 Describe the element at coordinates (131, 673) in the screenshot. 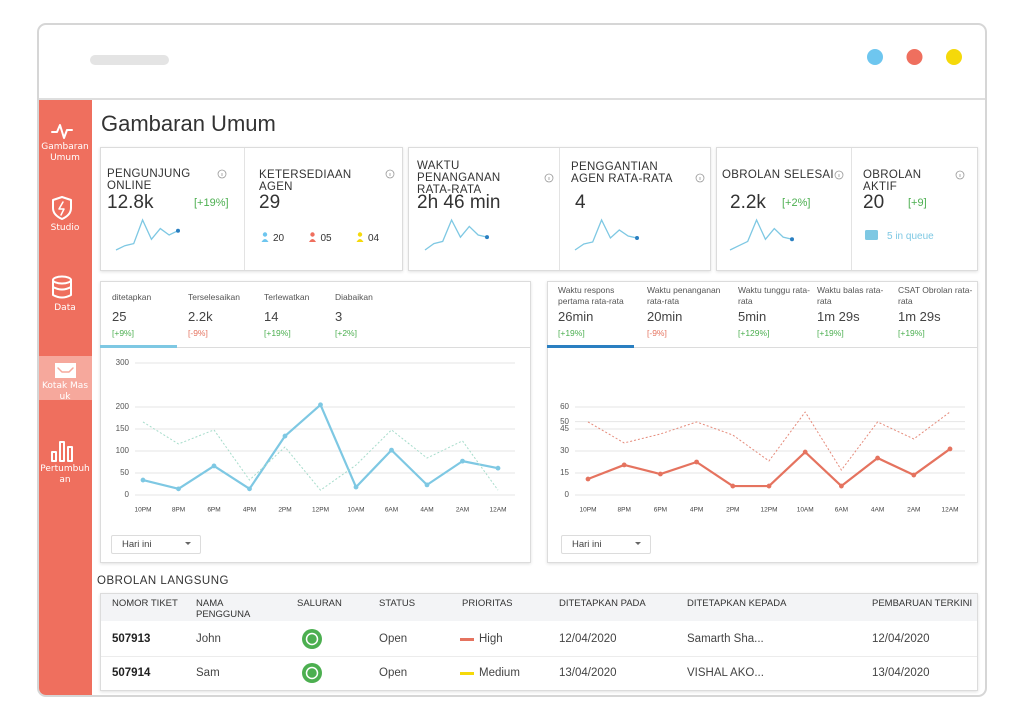

I see `cell: 507914` at that location.